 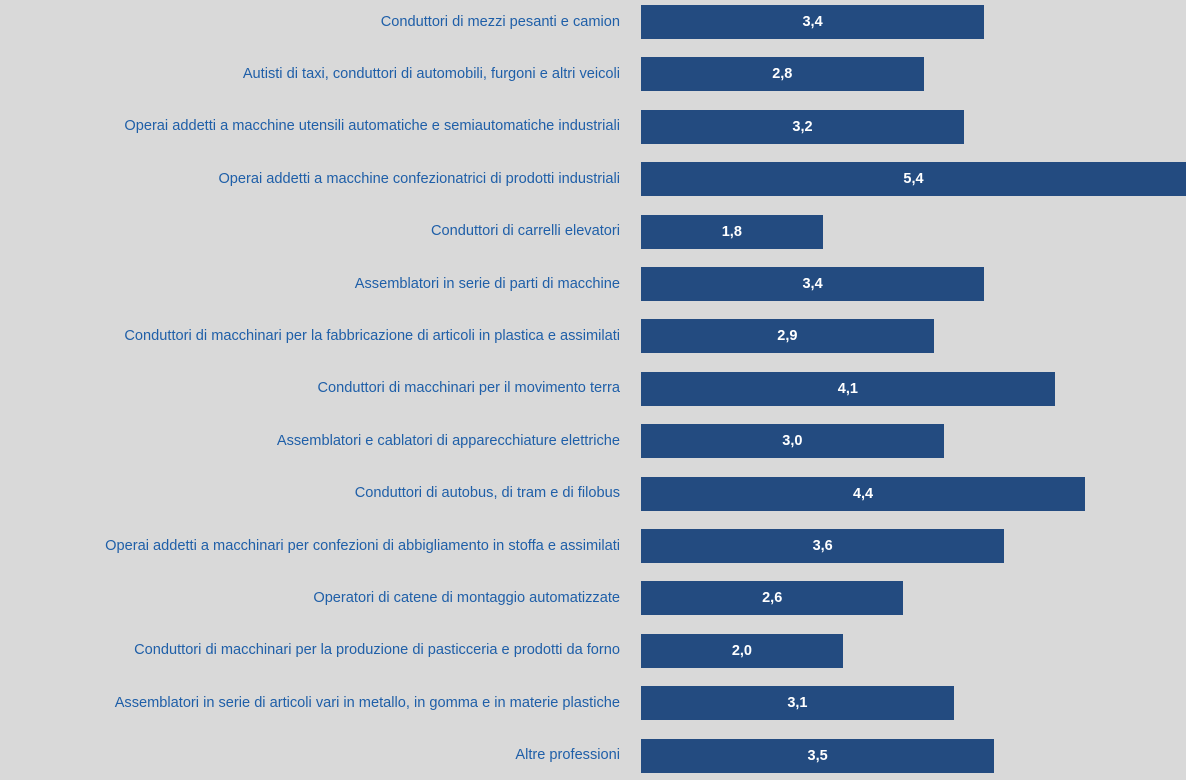 I want to click on value-label: 3,2, so click(x=802, y=126).